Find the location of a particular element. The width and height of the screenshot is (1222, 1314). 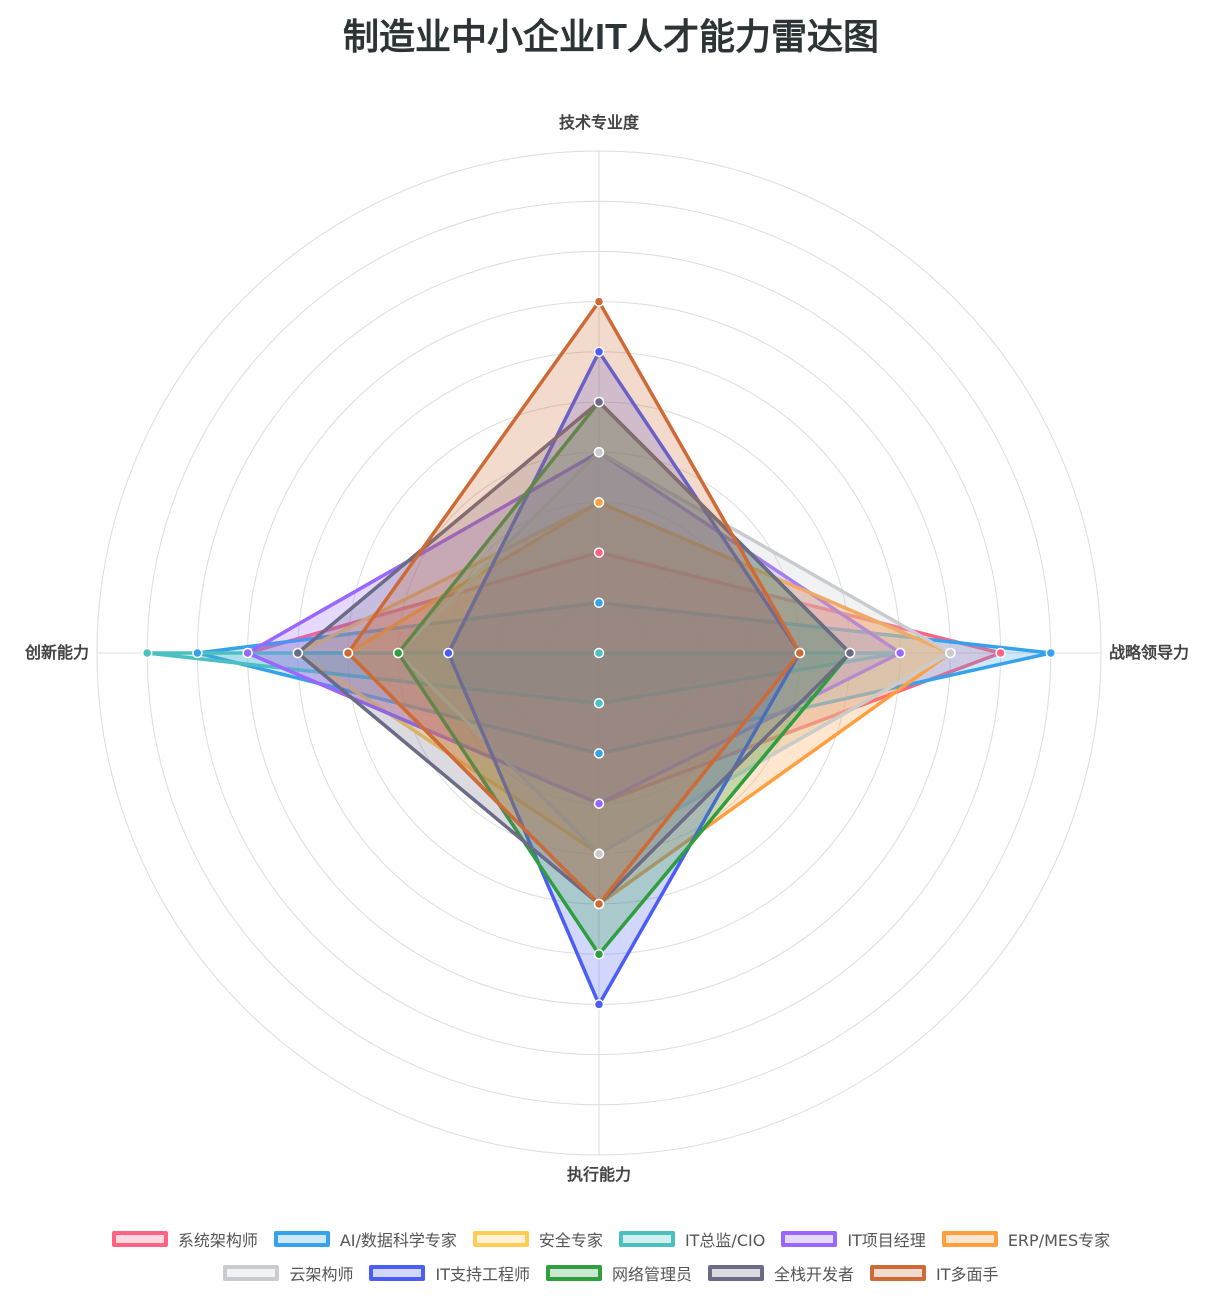

legend-item: IT支持工程师 is located at coordinates (449, 1273).